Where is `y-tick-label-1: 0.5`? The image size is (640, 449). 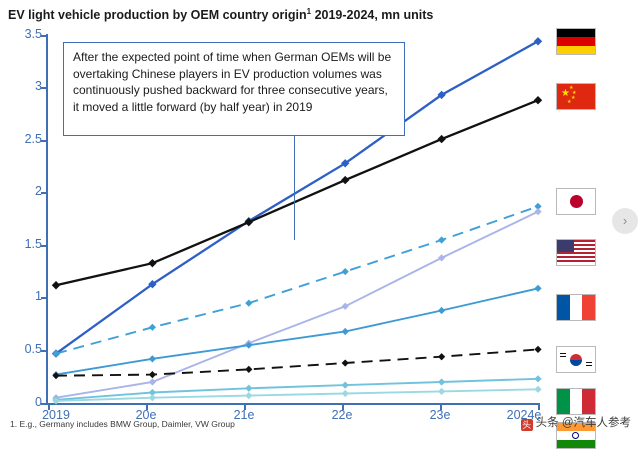
y-tick-label-1: 0.5 is located at coordinates (33, 349).